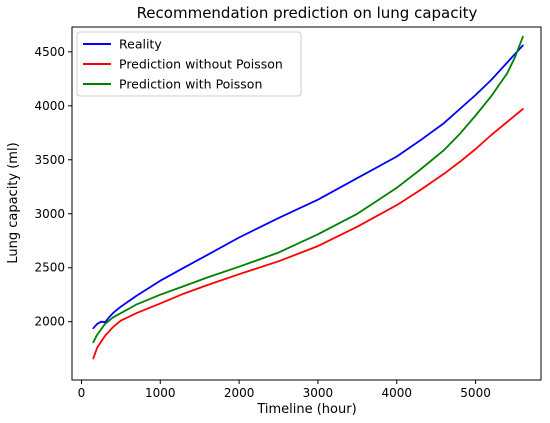  What do you see at coordinates (318, 393) in the screenshot?
I see `x-tick-label: 3000` at bounding box center [318, 393].